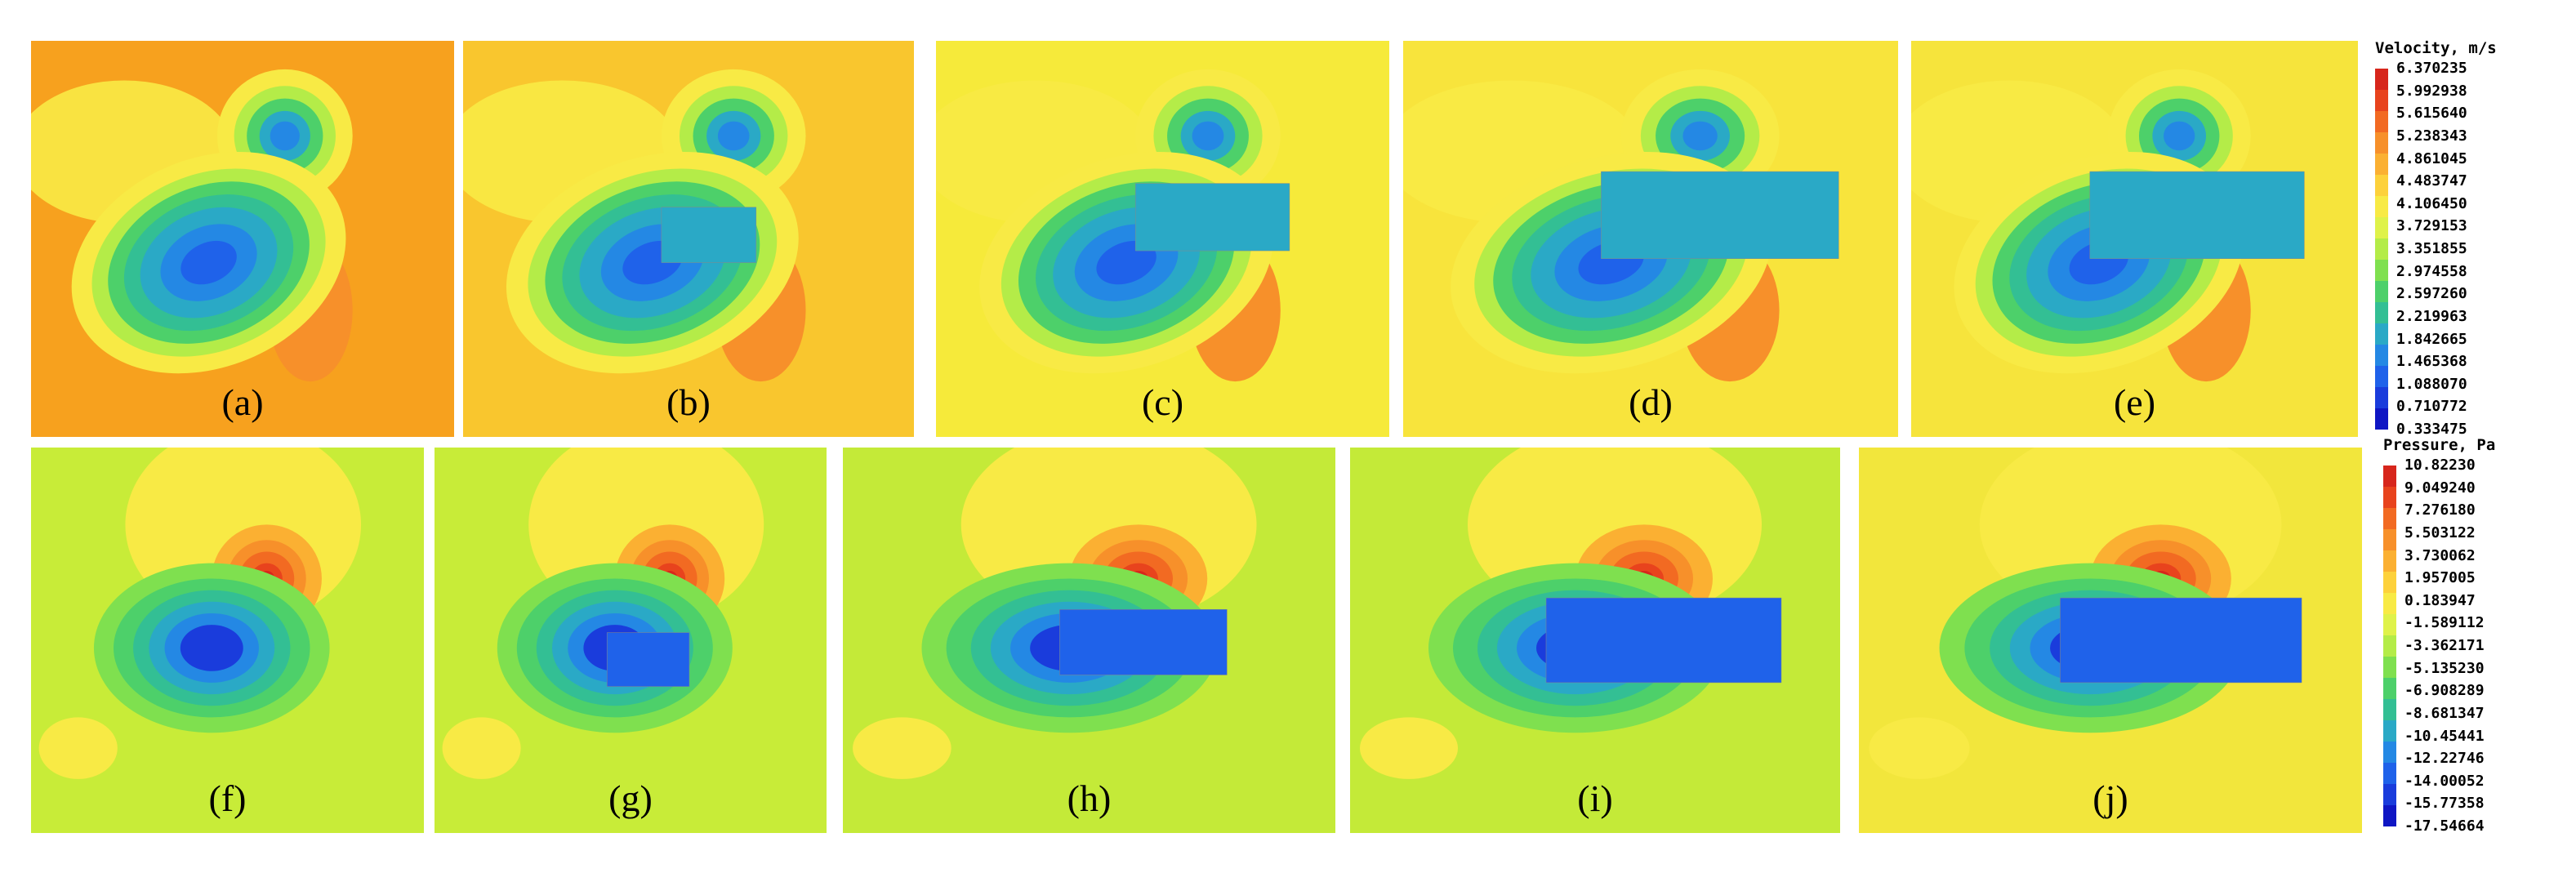 This screenshot has height=882, width=2576. Describe the element at coordinates (2431, 248) in the screenshot. I see `legend-tick-label: 3.351855` at that location.